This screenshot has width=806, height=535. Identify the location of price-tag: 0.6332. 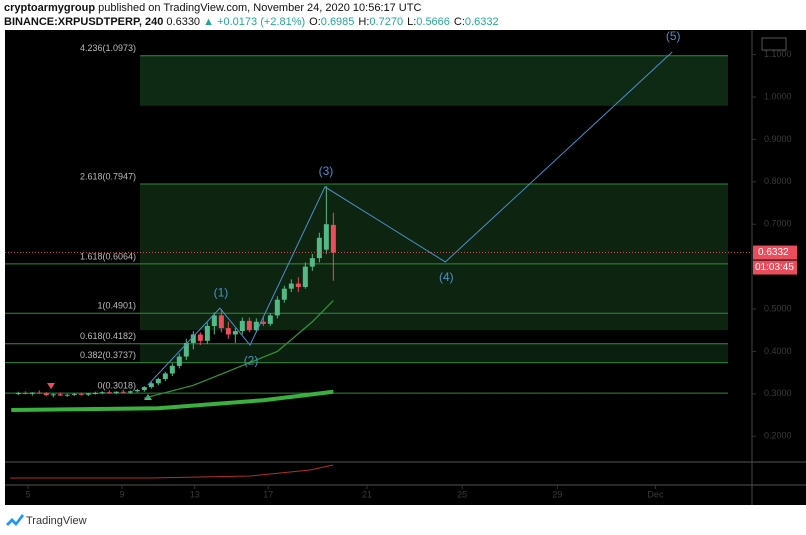
(773, 252).